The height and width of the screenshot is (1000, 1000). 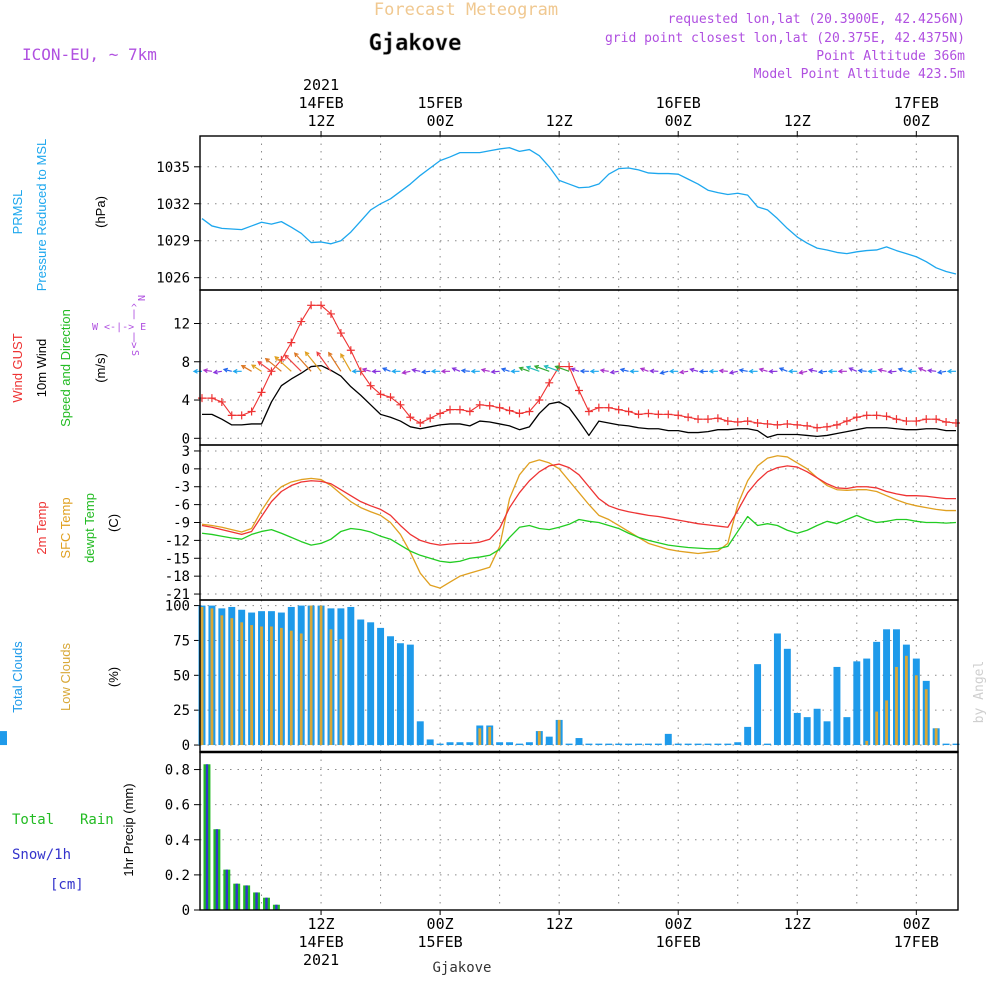 What do you see at coordinates (140, 298) in the screenshot?
I see `compass-n: N` at bounding box center [140, 298].